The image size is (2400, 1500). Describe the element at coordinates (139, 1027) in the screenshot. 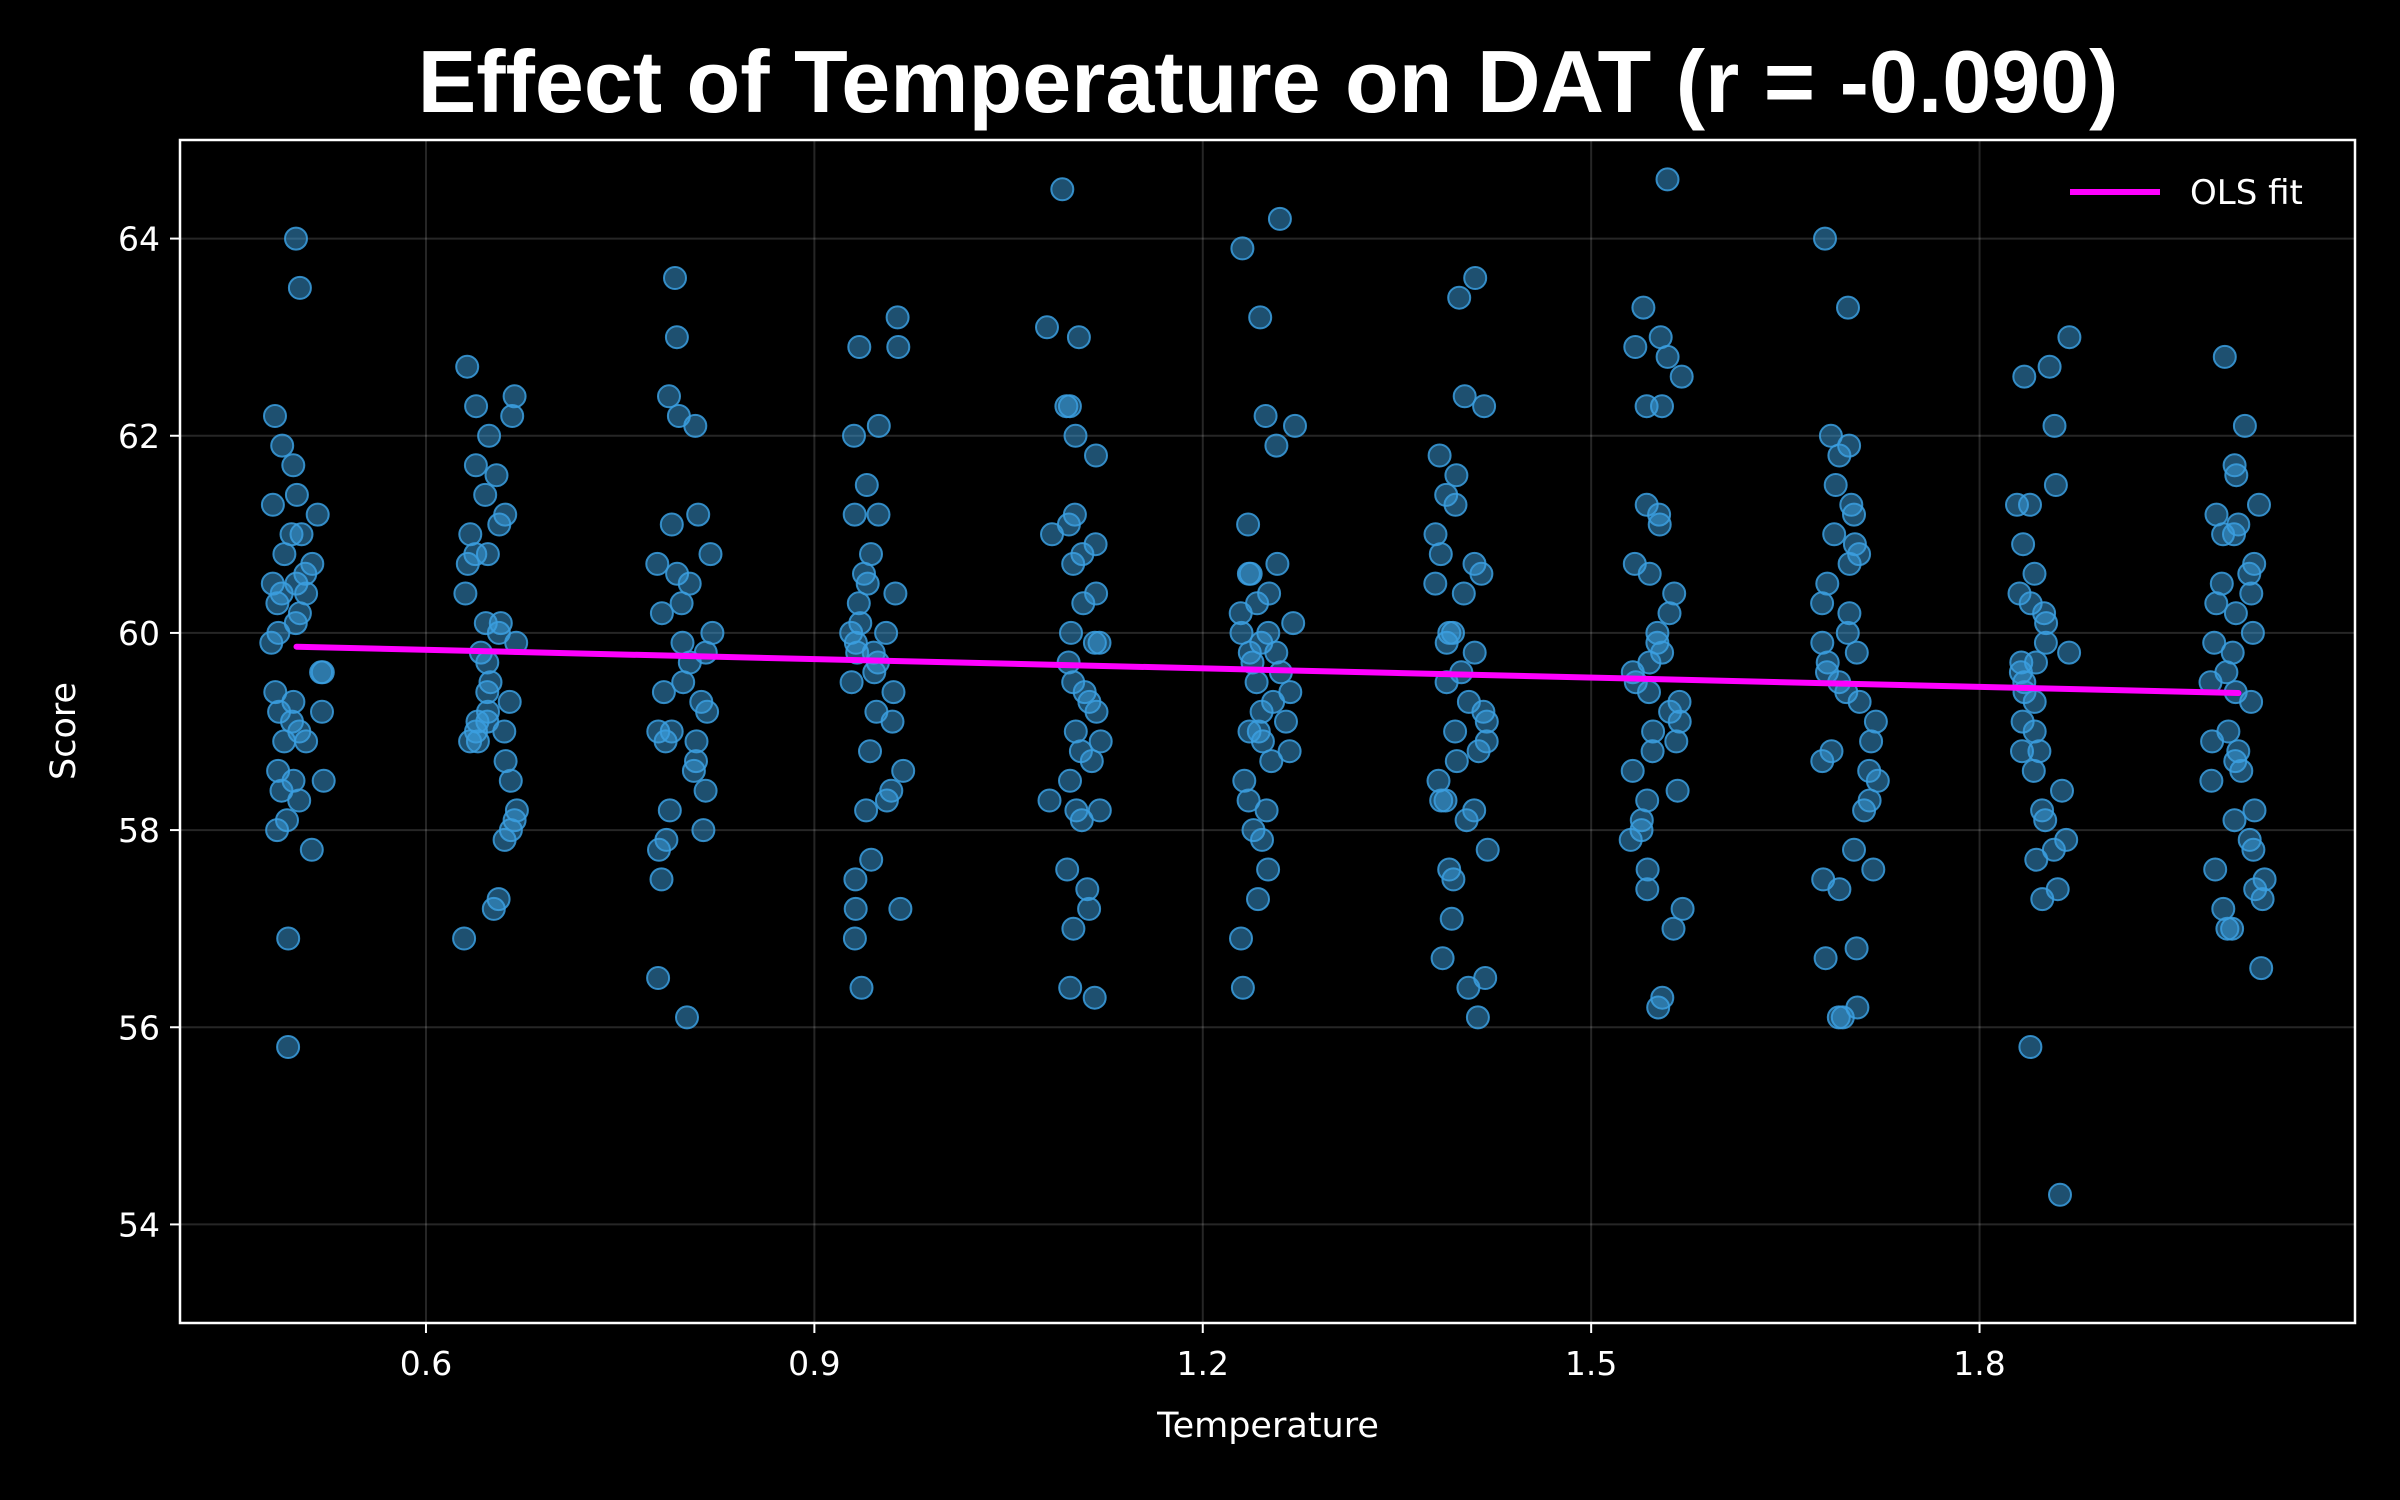

I see `y-tick-label: 56` at that location.